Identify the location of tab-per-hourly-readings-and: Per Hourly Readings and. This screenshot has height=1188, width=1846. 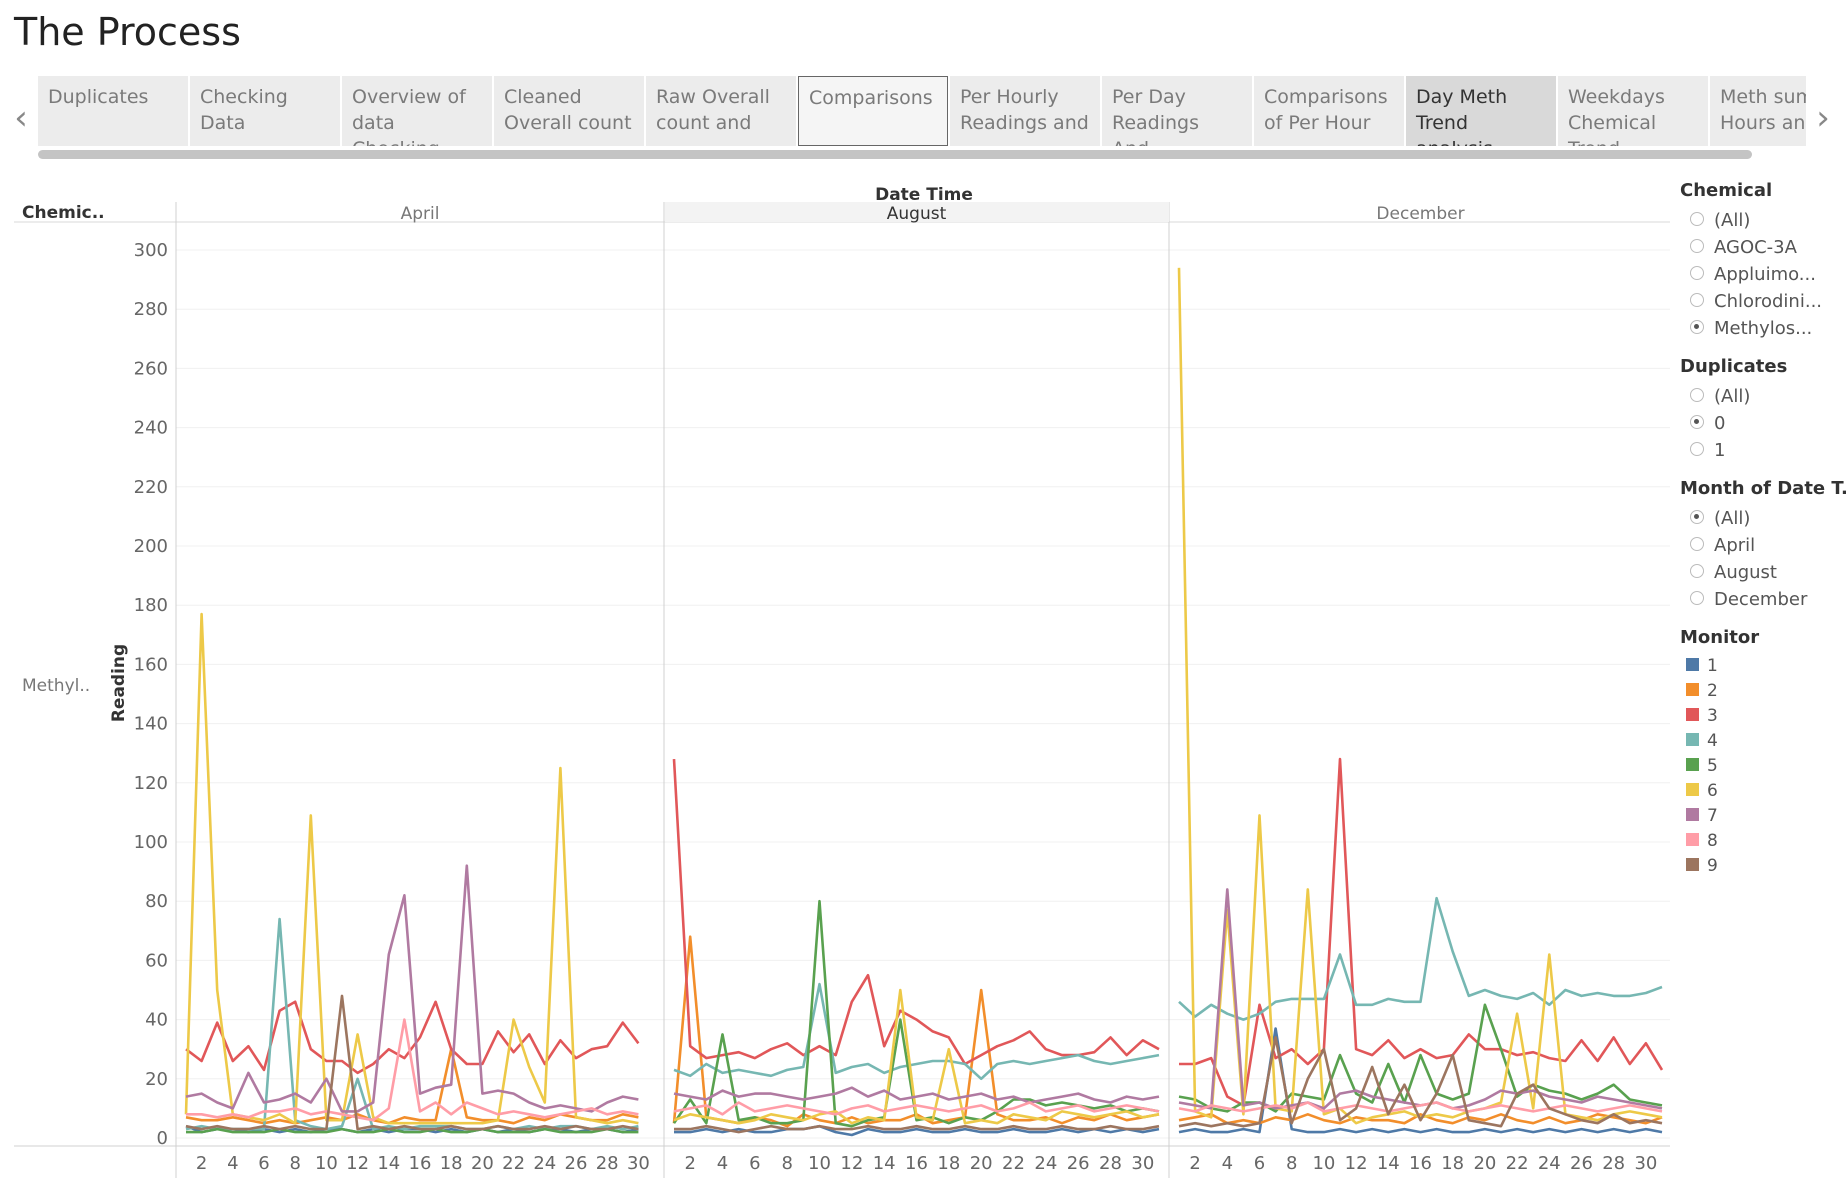
(1025, 111).